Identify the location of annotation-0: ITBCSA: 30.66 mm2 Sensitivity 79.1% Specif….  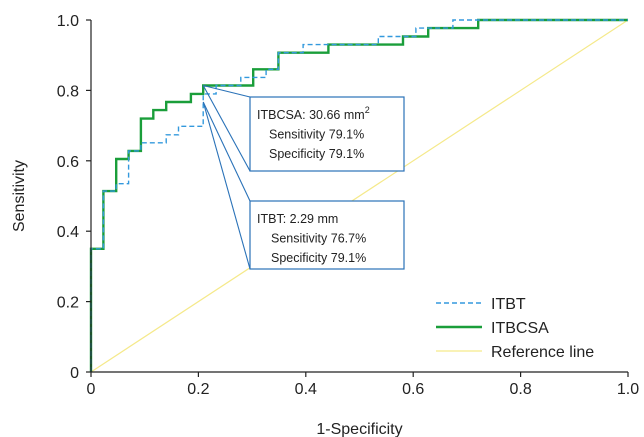
(303, 128).